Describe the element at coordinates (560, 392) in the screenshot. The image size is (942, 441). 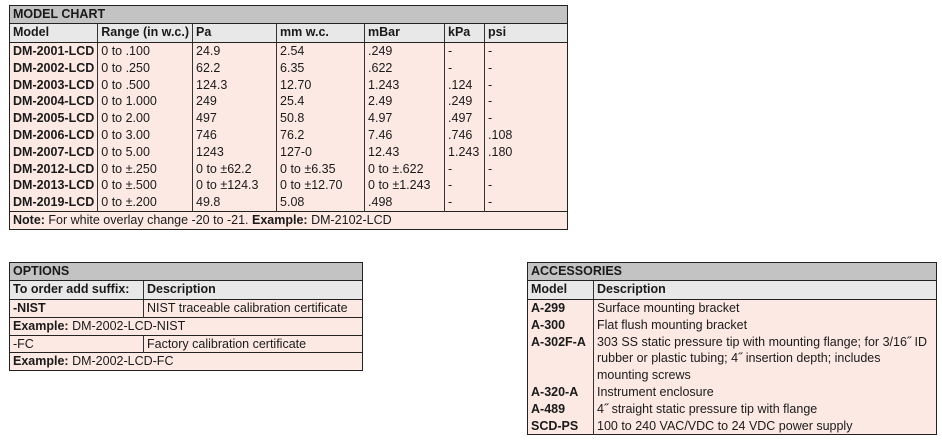
I see `accessory-model: A-320-A` at that location.